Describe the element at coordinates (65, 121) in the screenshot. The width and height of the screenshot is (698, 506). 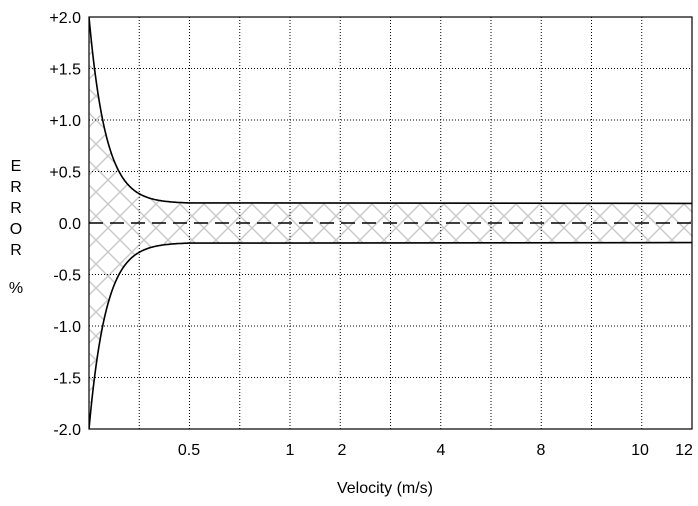
I see `y-tick-label: +1.0` at that location.